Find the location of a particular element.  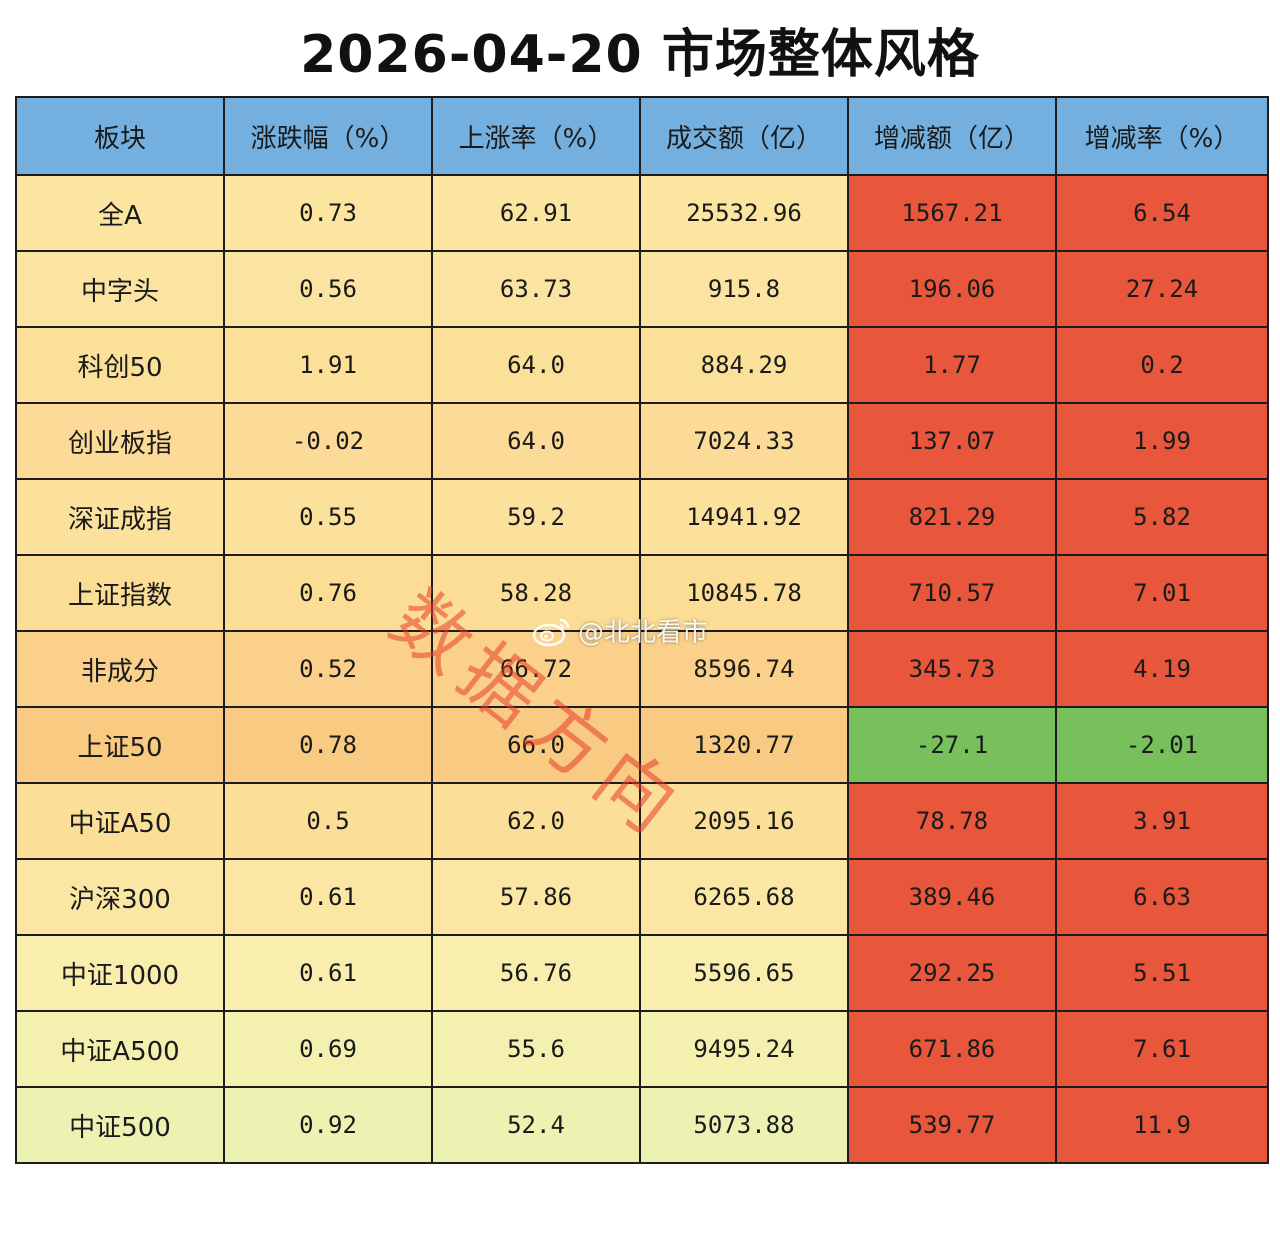

cell-turnover-delta-rate: 27.24 is located at coordinates (1162, 289).